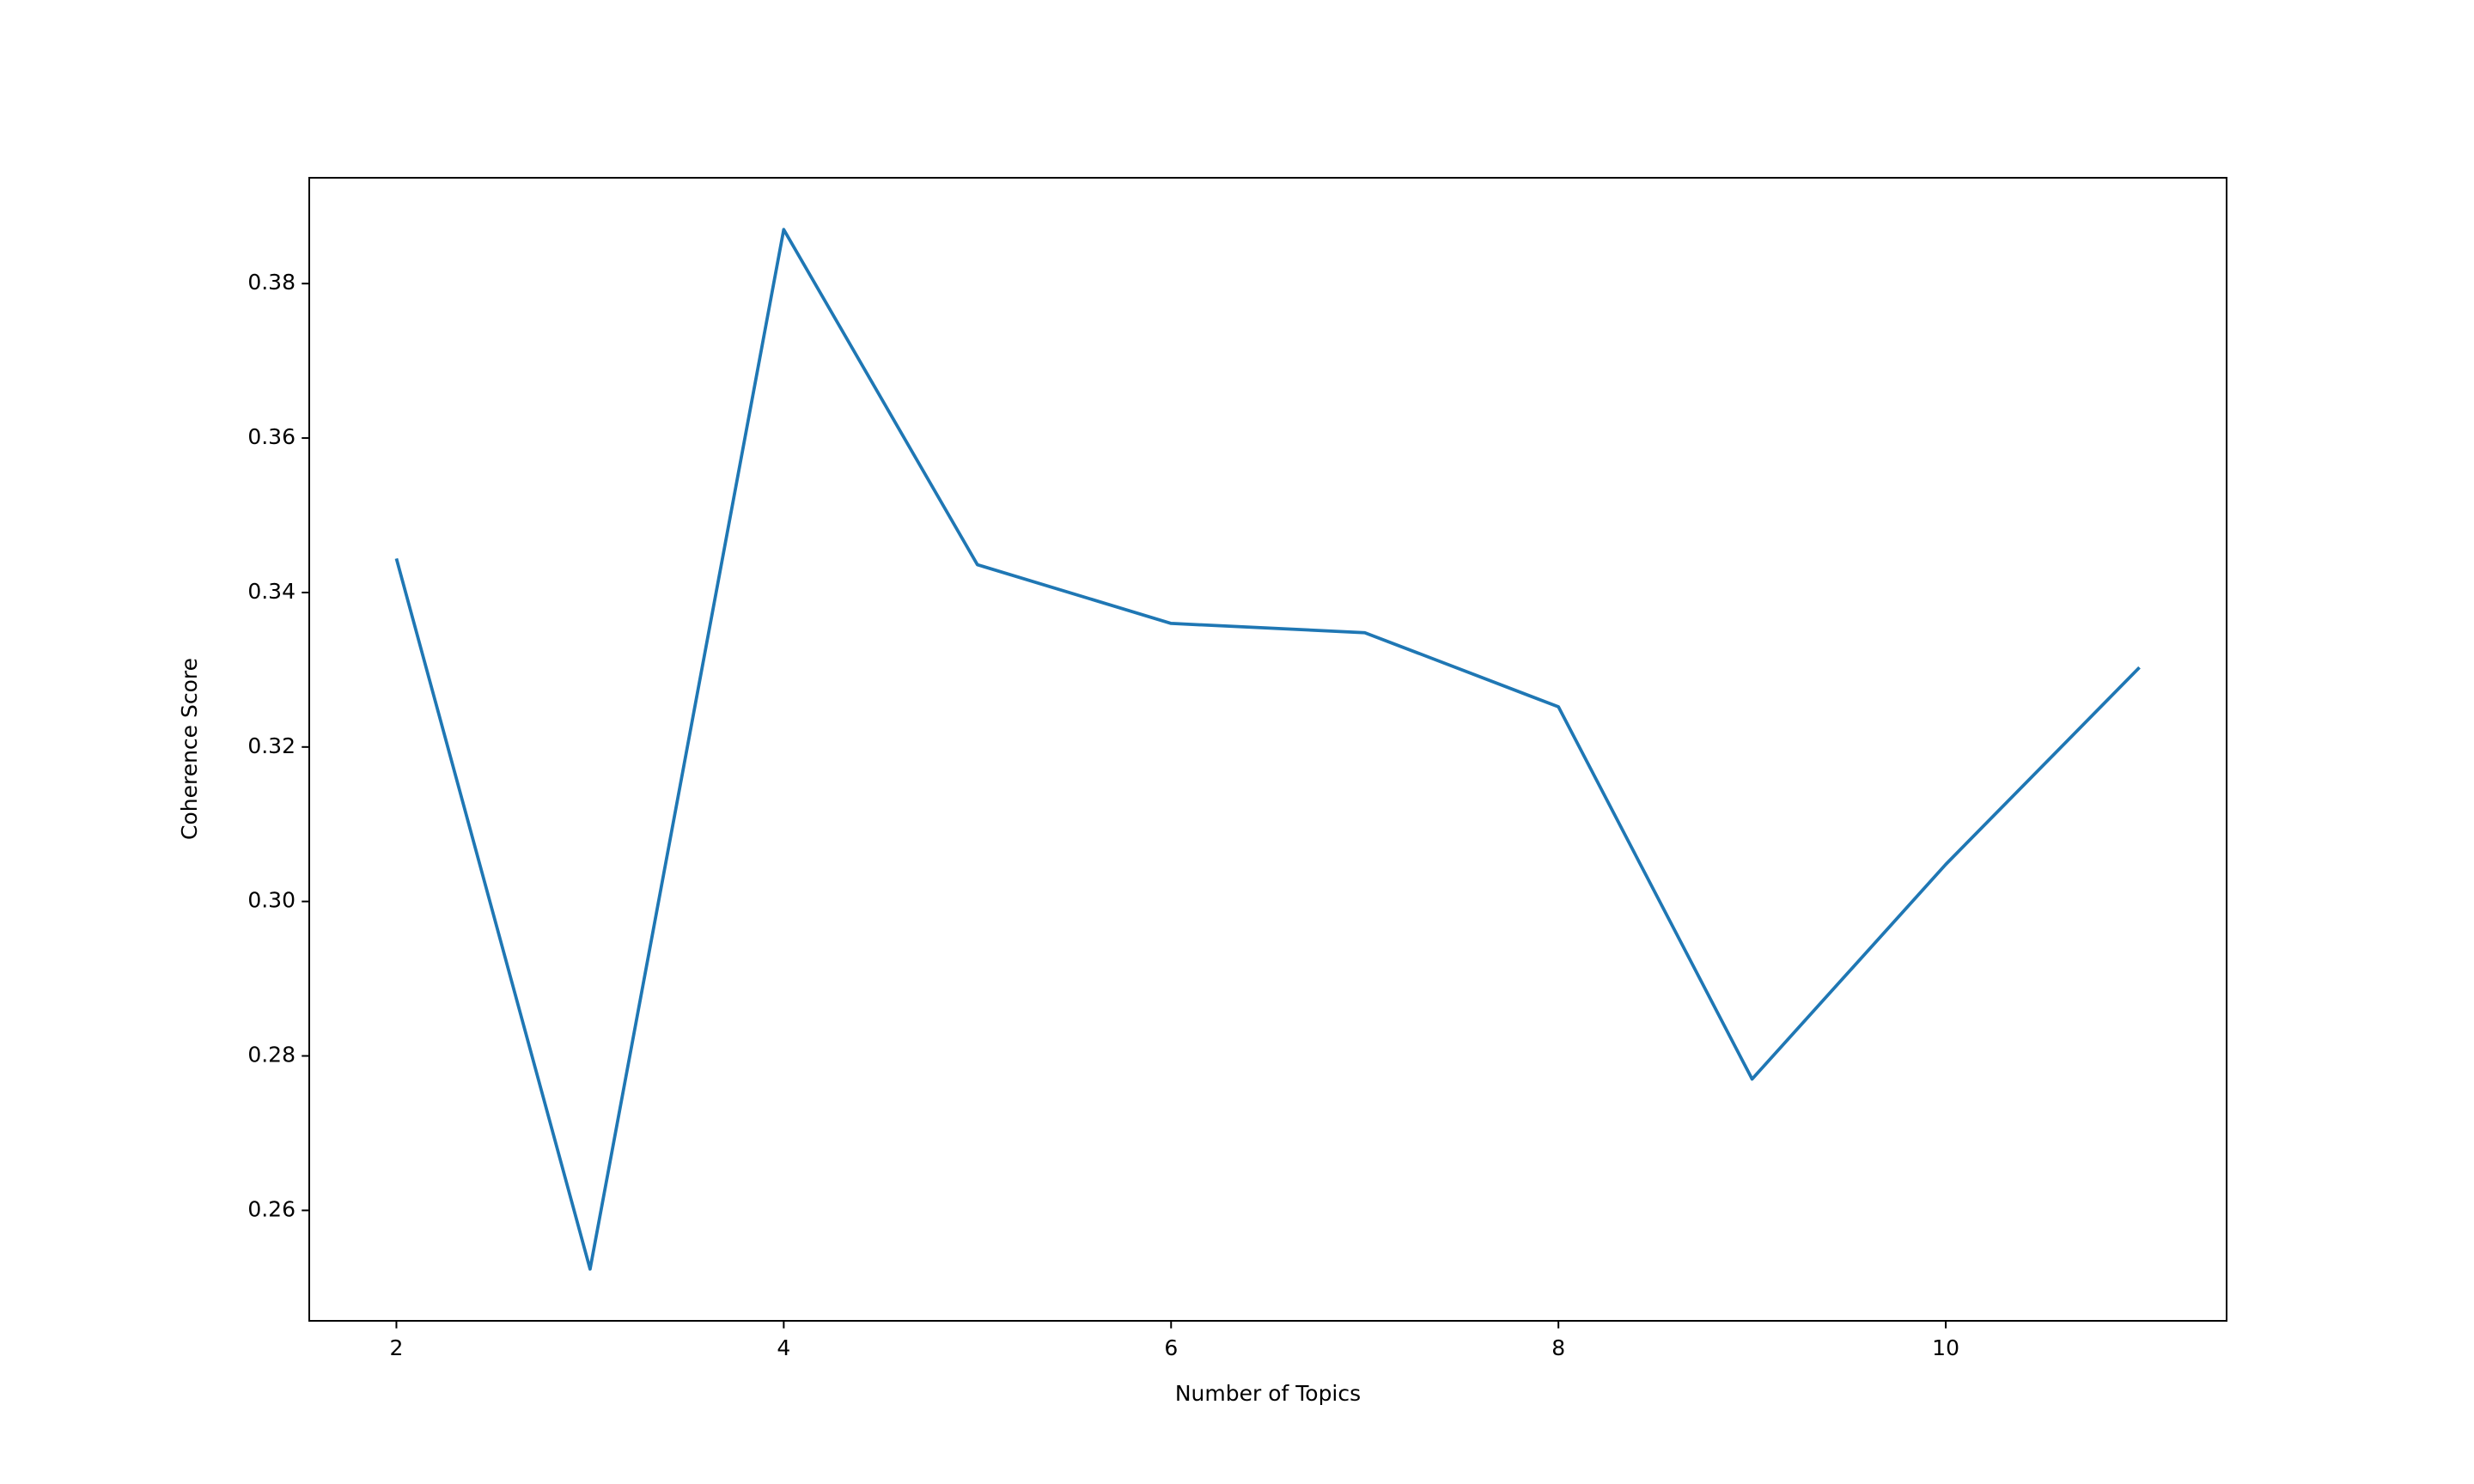 This screenshot has height=1484, width=2474. I want to click on y-tick-label: 0.36, so click(271, 437).